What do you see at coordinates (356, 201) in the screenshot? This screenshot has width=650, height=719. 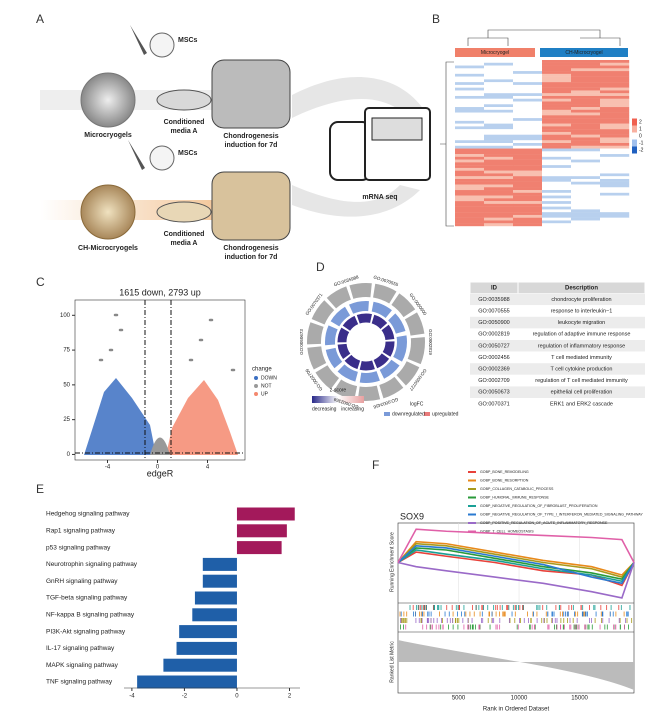 I see `flow-arc` at bounding box center [356, 201].